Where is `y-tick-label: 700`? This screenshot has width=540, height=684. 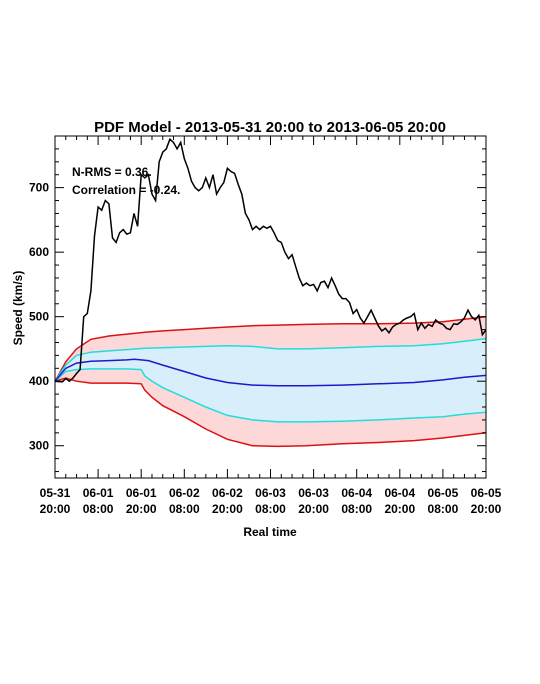 y-tick-label: 700 is located at coordinates (39, 188).